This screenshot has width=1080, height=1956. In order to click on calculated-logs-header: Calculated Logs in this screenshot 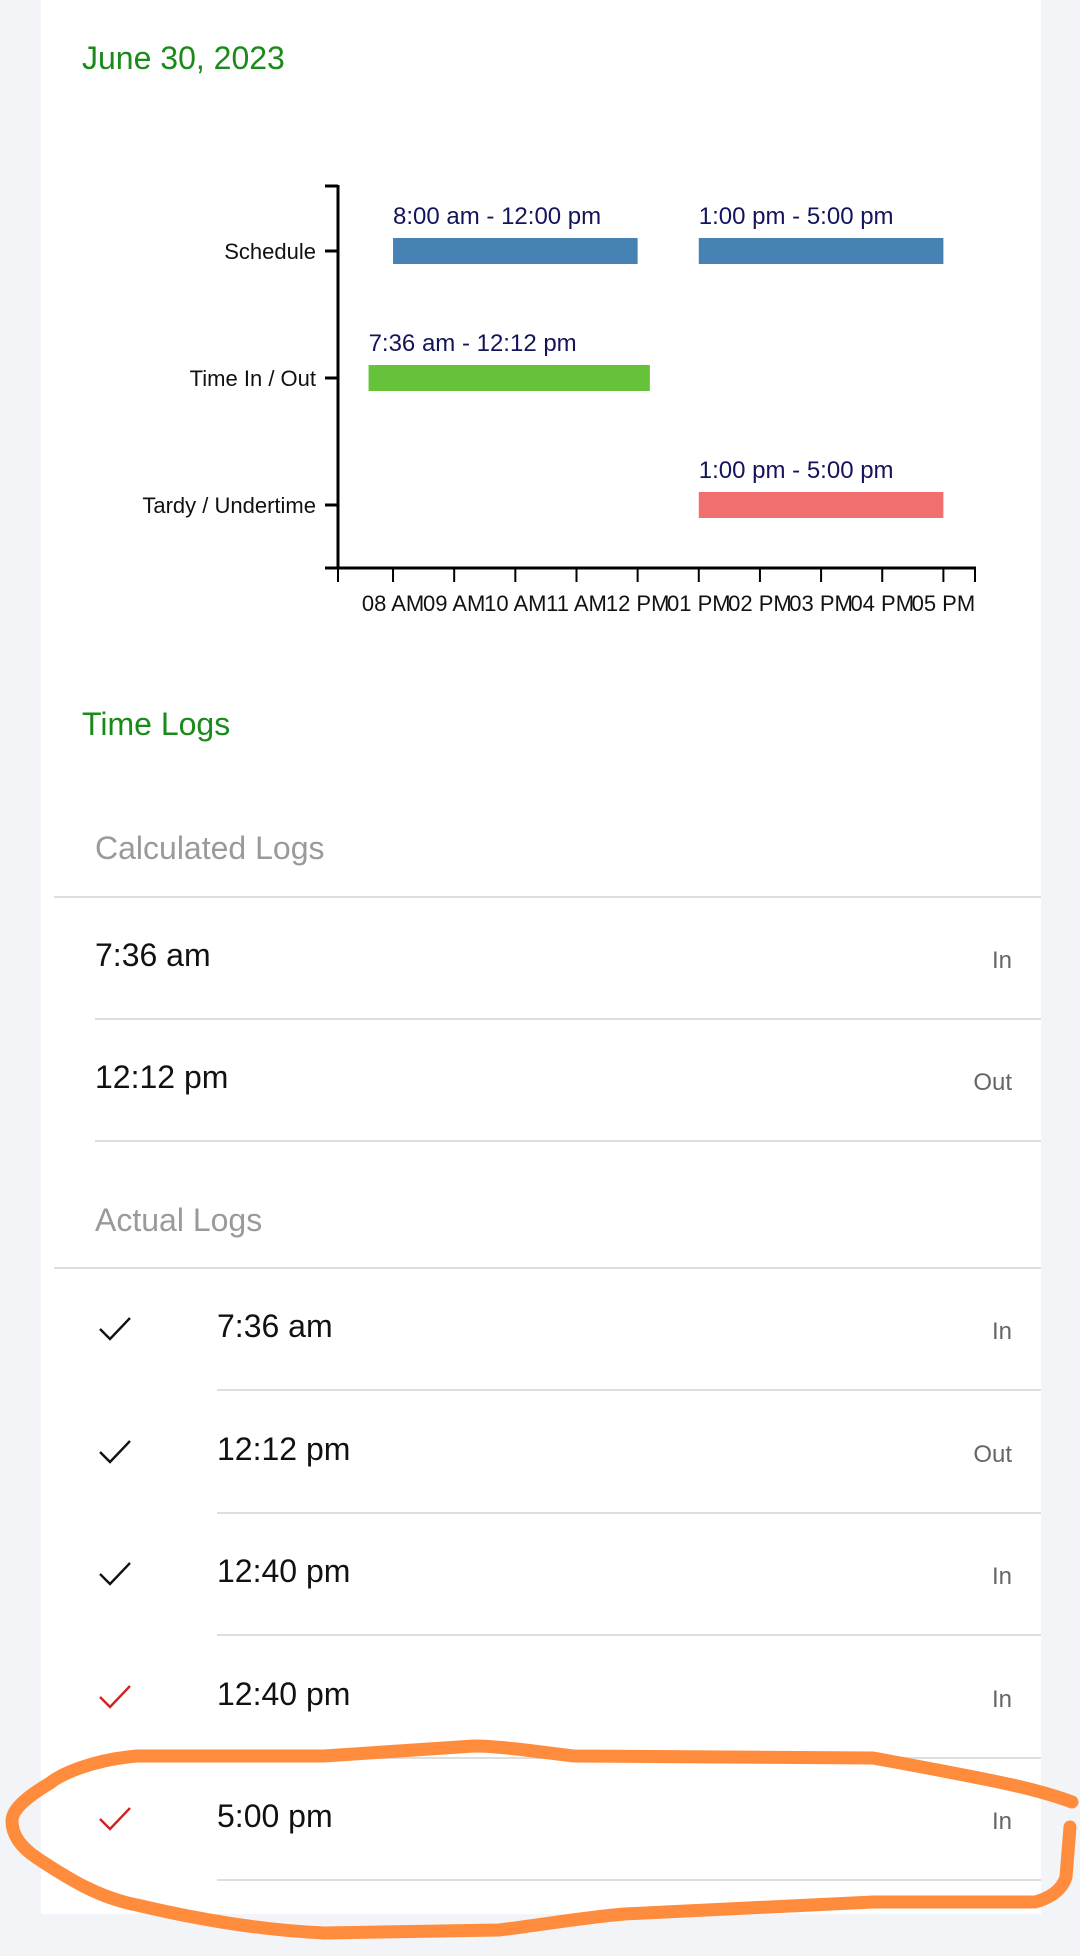, I will do `click(210, 848)`.